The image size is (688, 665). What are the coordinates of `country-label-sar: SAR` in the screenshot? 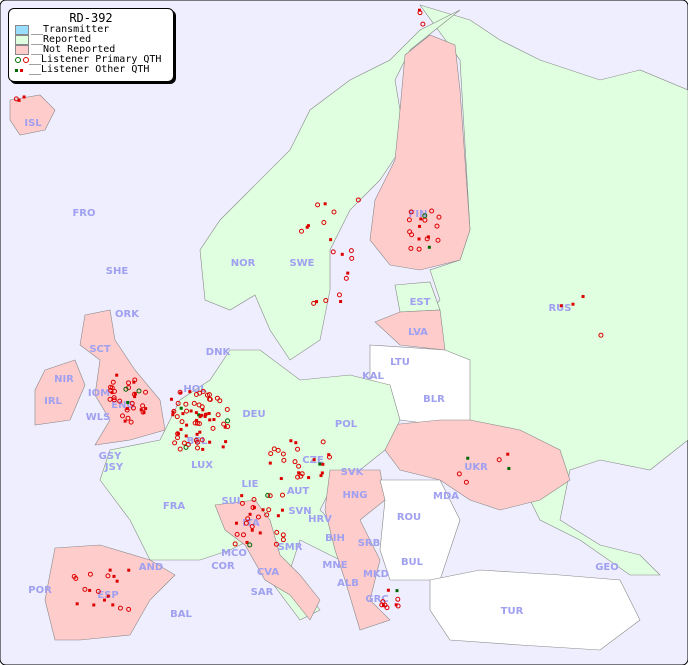 It's located at (262, 592).